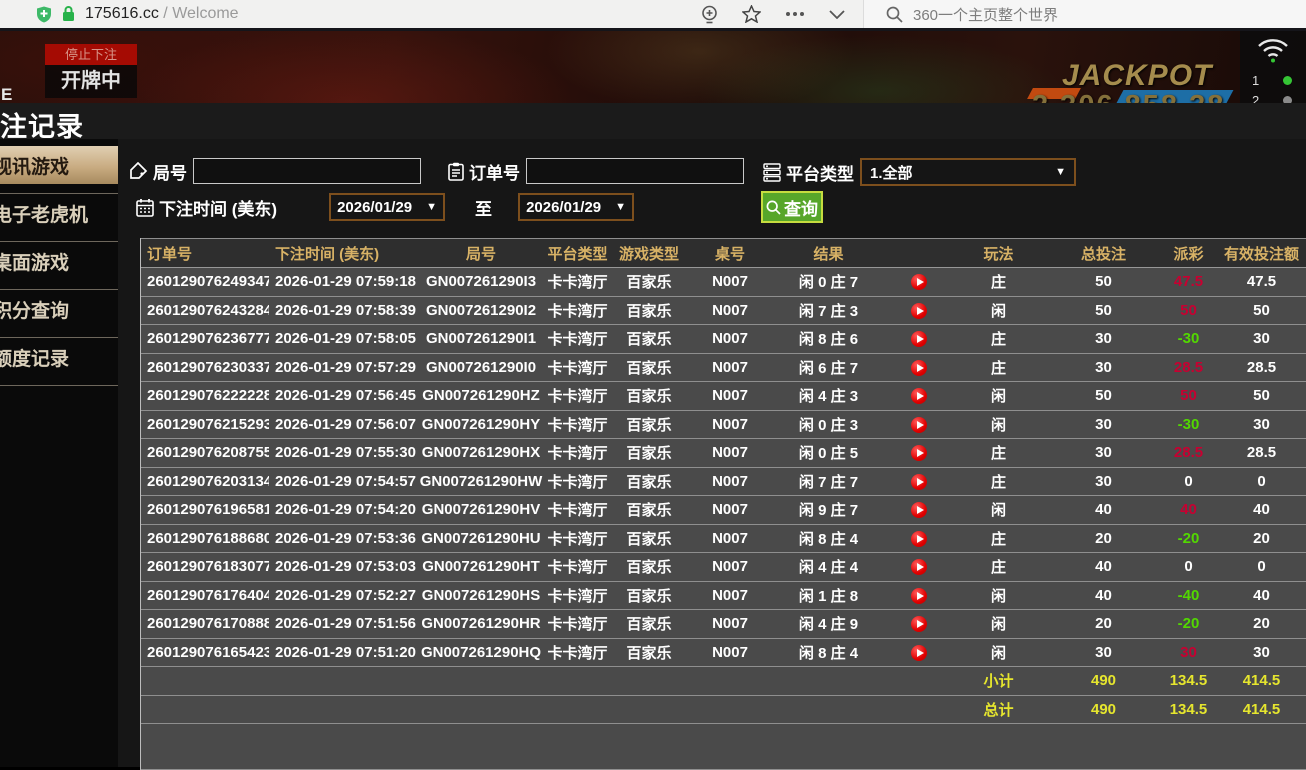 The image size is (1306, 770). What do you see at coordinates (205, 538) in the screenshot?
I see `order-no-cell: 260129076188680` at bounding box center [205, 538].